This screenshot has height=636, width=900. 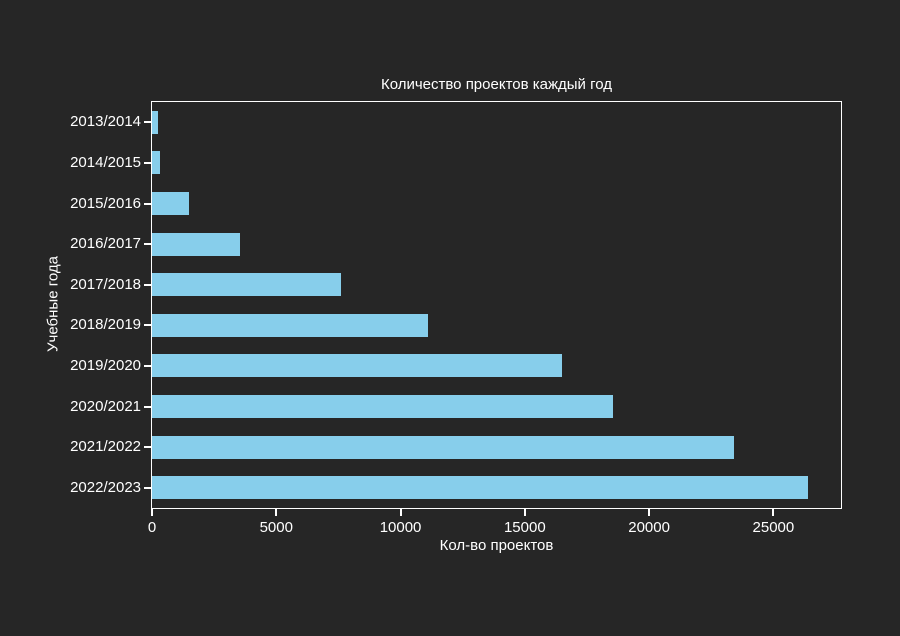 What do you see at coordinates (773, 527) in the screenshot?
I see `x-tick-label: 25000` at bounding box center [773, 527].